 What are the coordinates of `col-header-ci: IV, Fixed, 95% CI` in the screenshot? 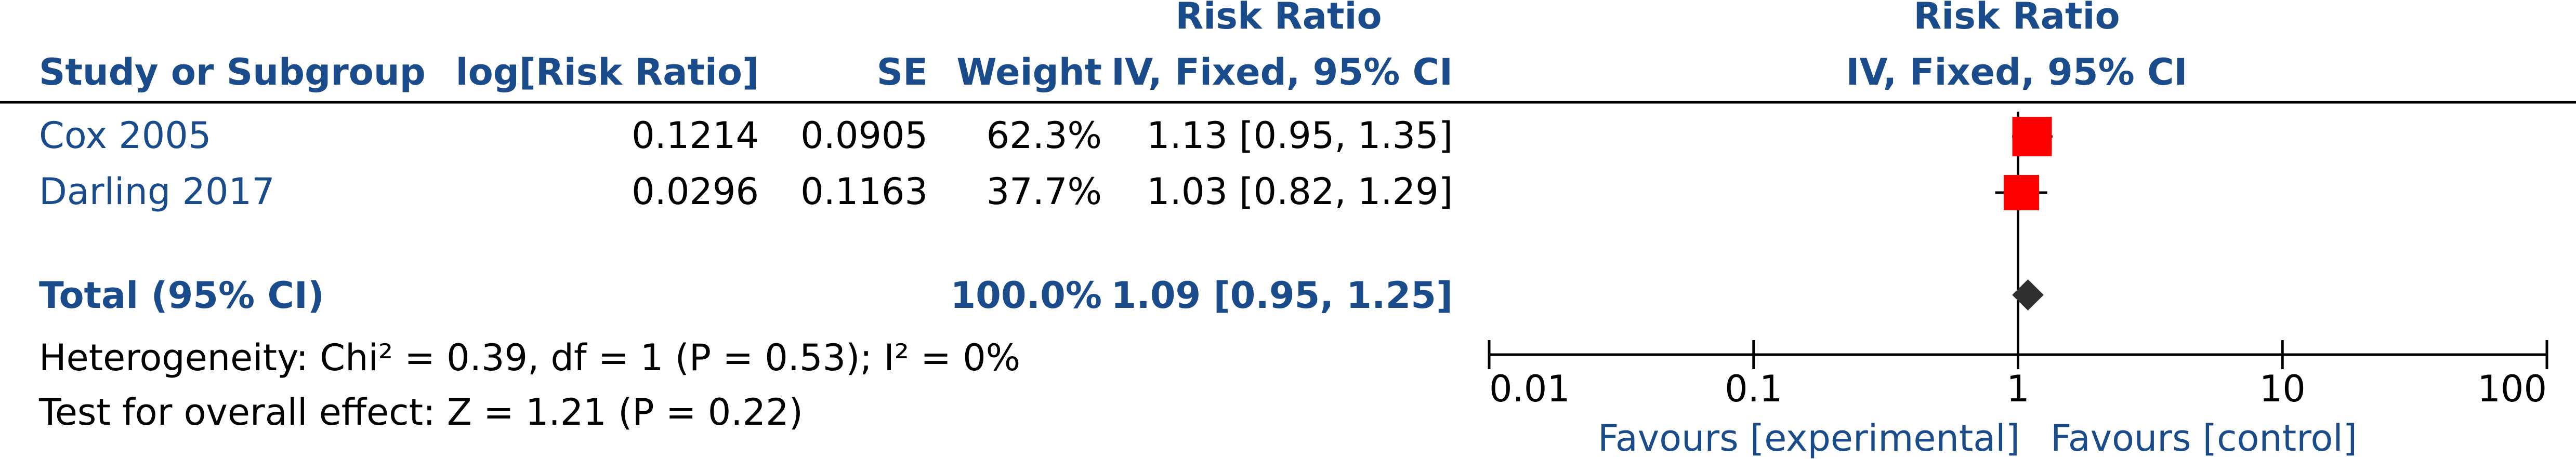 It's located at (1282, 72).